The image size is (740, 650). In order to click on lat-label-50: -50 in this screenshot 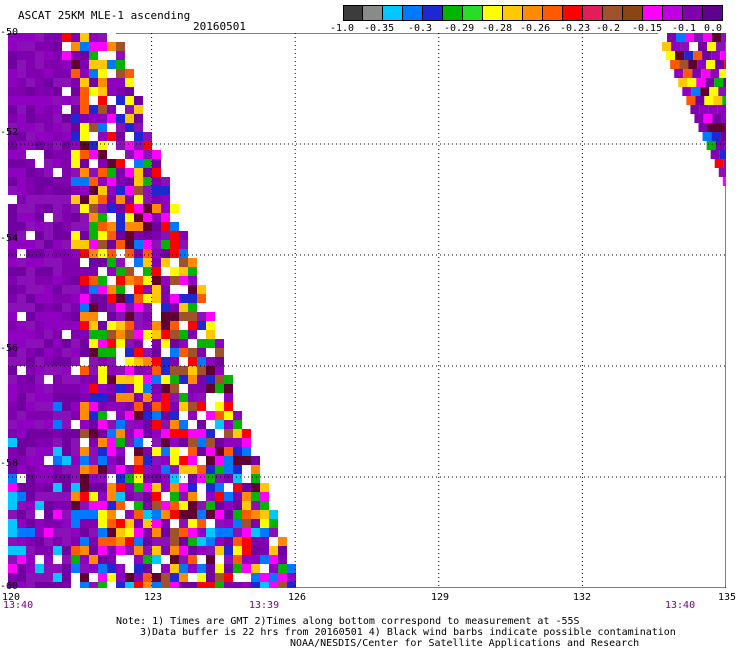, I will do `click(9, 32)`.